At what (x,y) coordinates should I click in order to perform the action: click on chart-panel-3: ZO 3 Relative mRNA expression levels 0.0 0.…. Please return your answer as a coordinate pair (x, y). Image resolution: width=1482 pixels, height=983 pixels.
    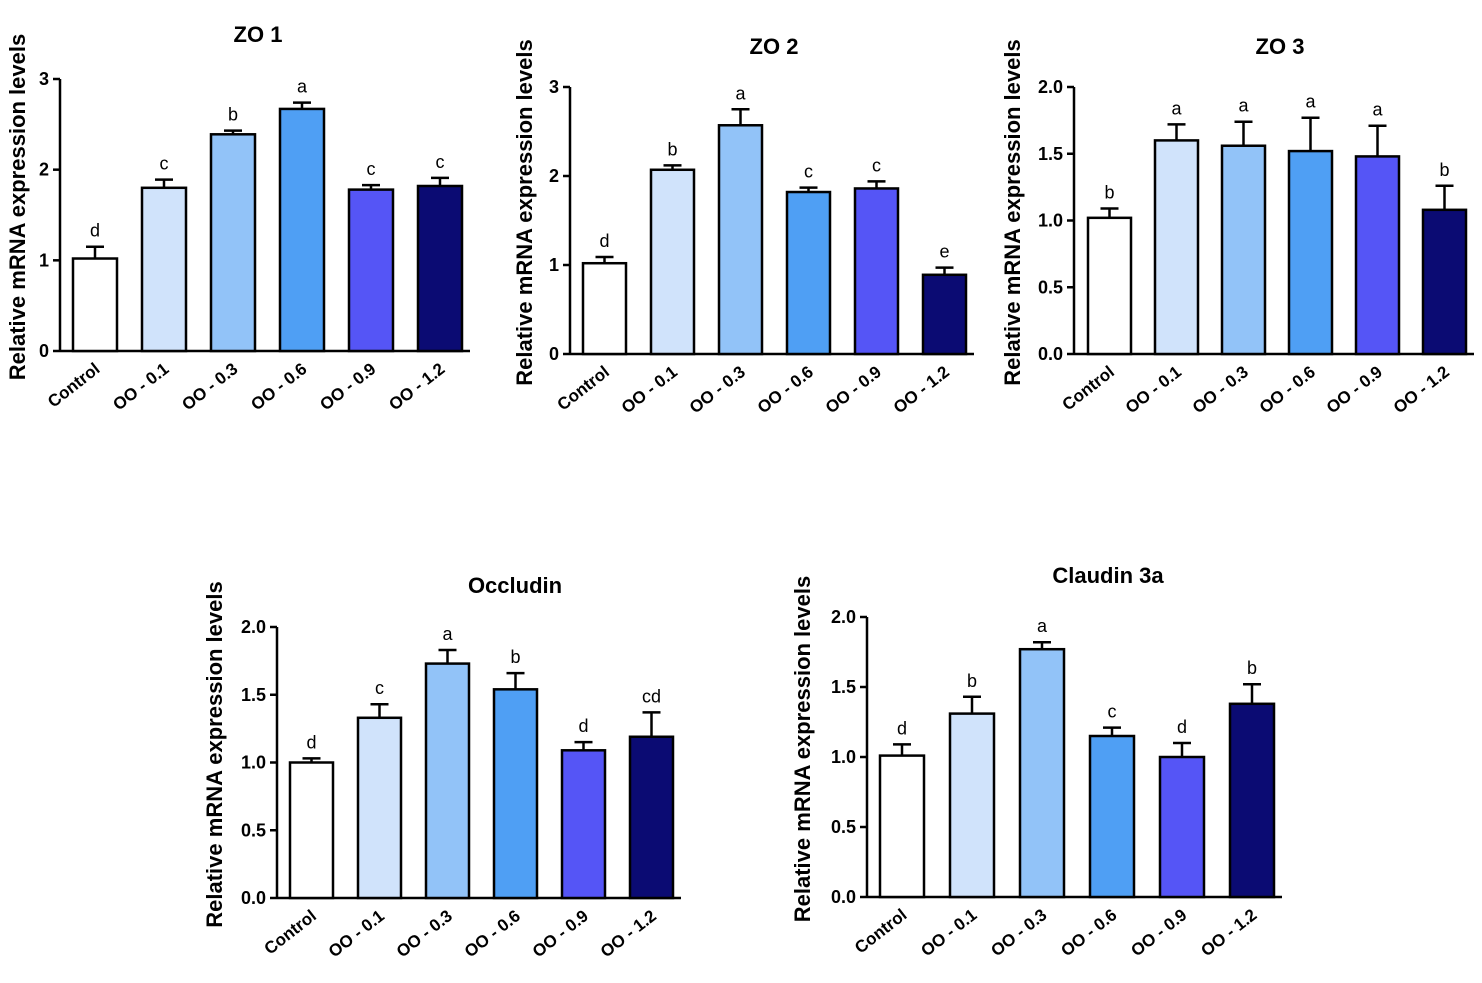
    Looking at the image, I should click on (1237, 225).